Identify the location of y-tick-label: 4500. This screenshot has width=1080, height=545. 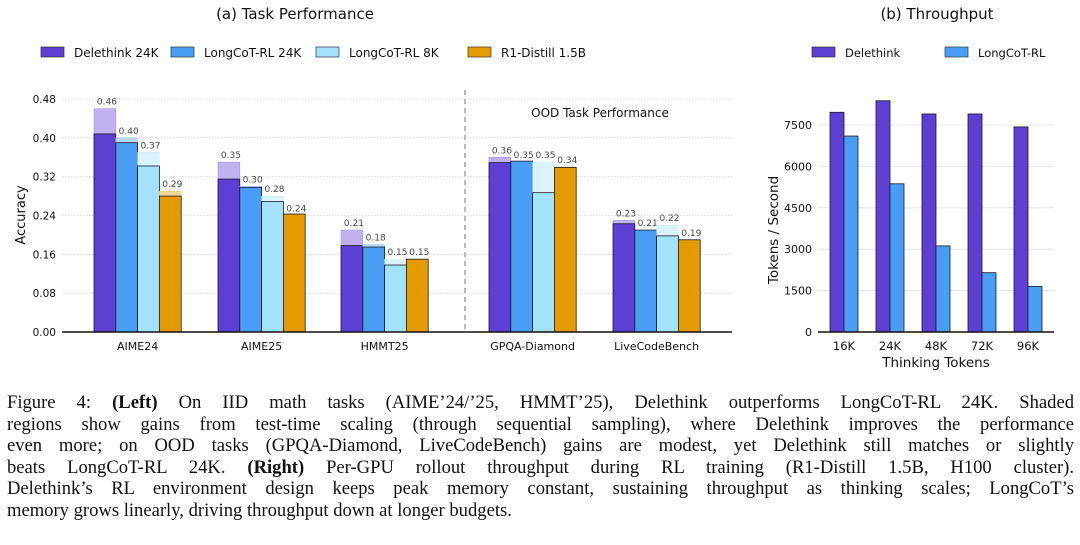
(798, 208).